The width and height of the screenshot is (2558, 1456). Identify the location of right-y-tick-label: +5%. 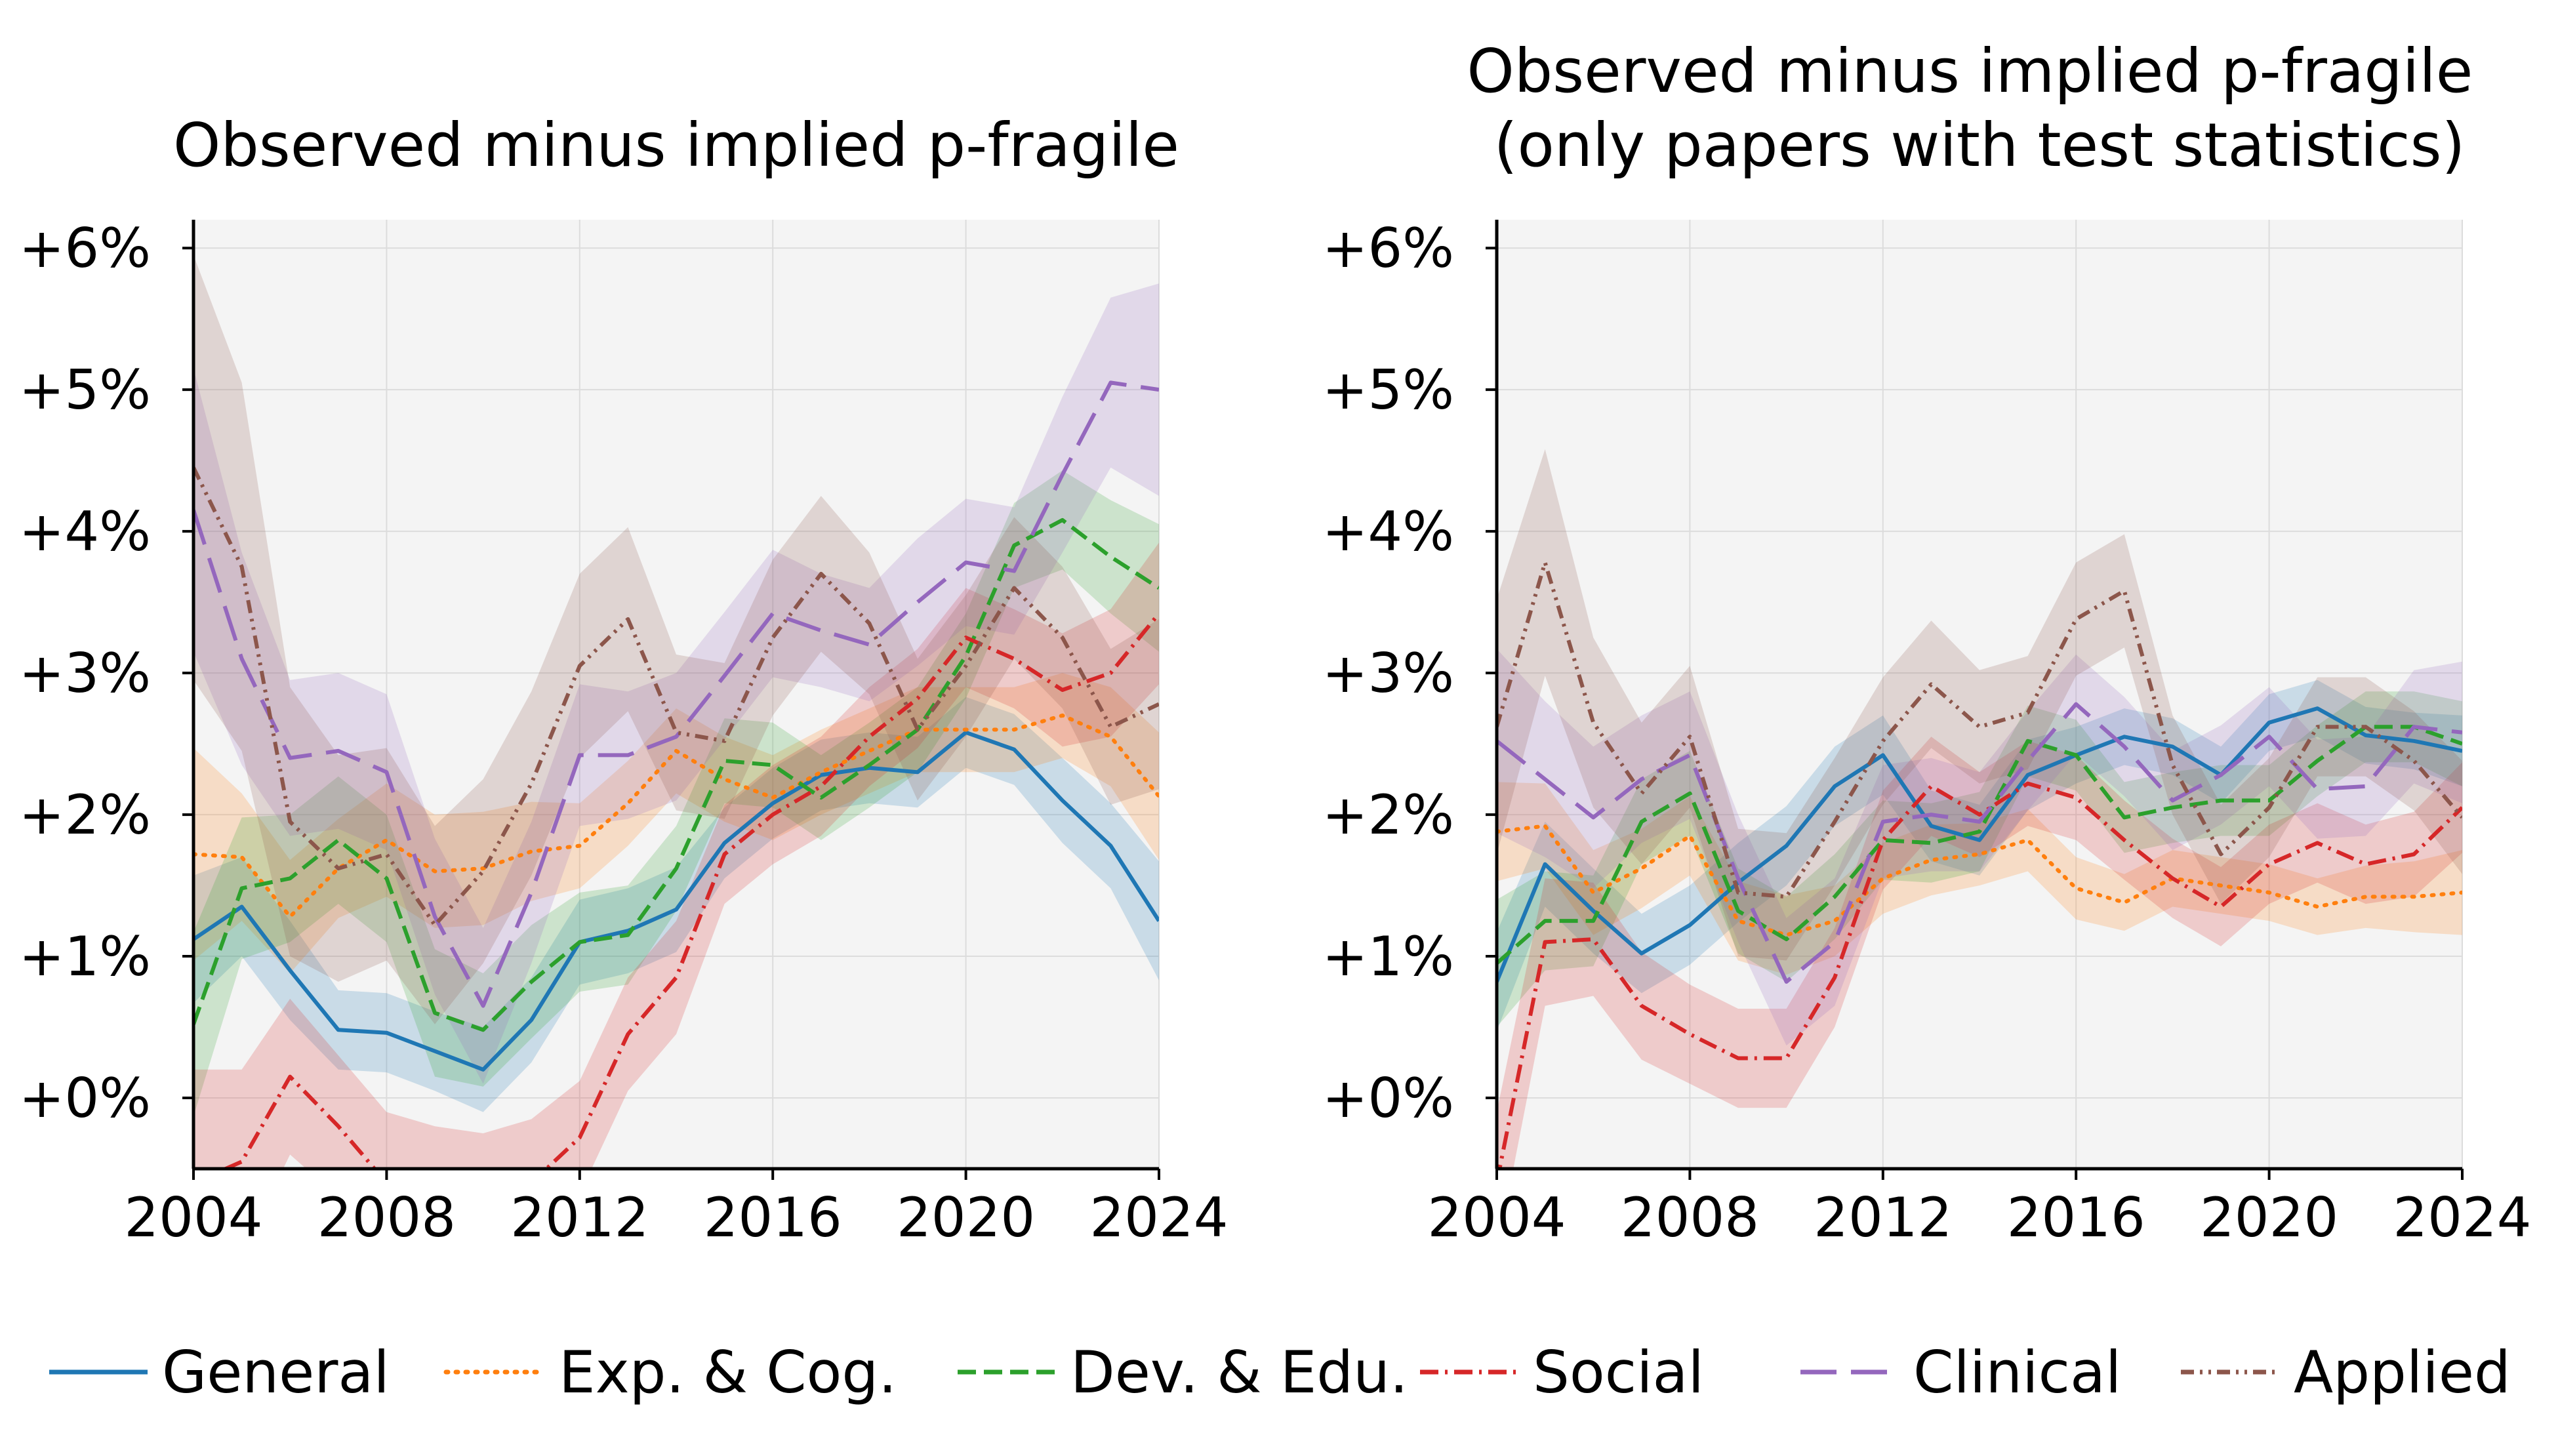
(1388, 390).